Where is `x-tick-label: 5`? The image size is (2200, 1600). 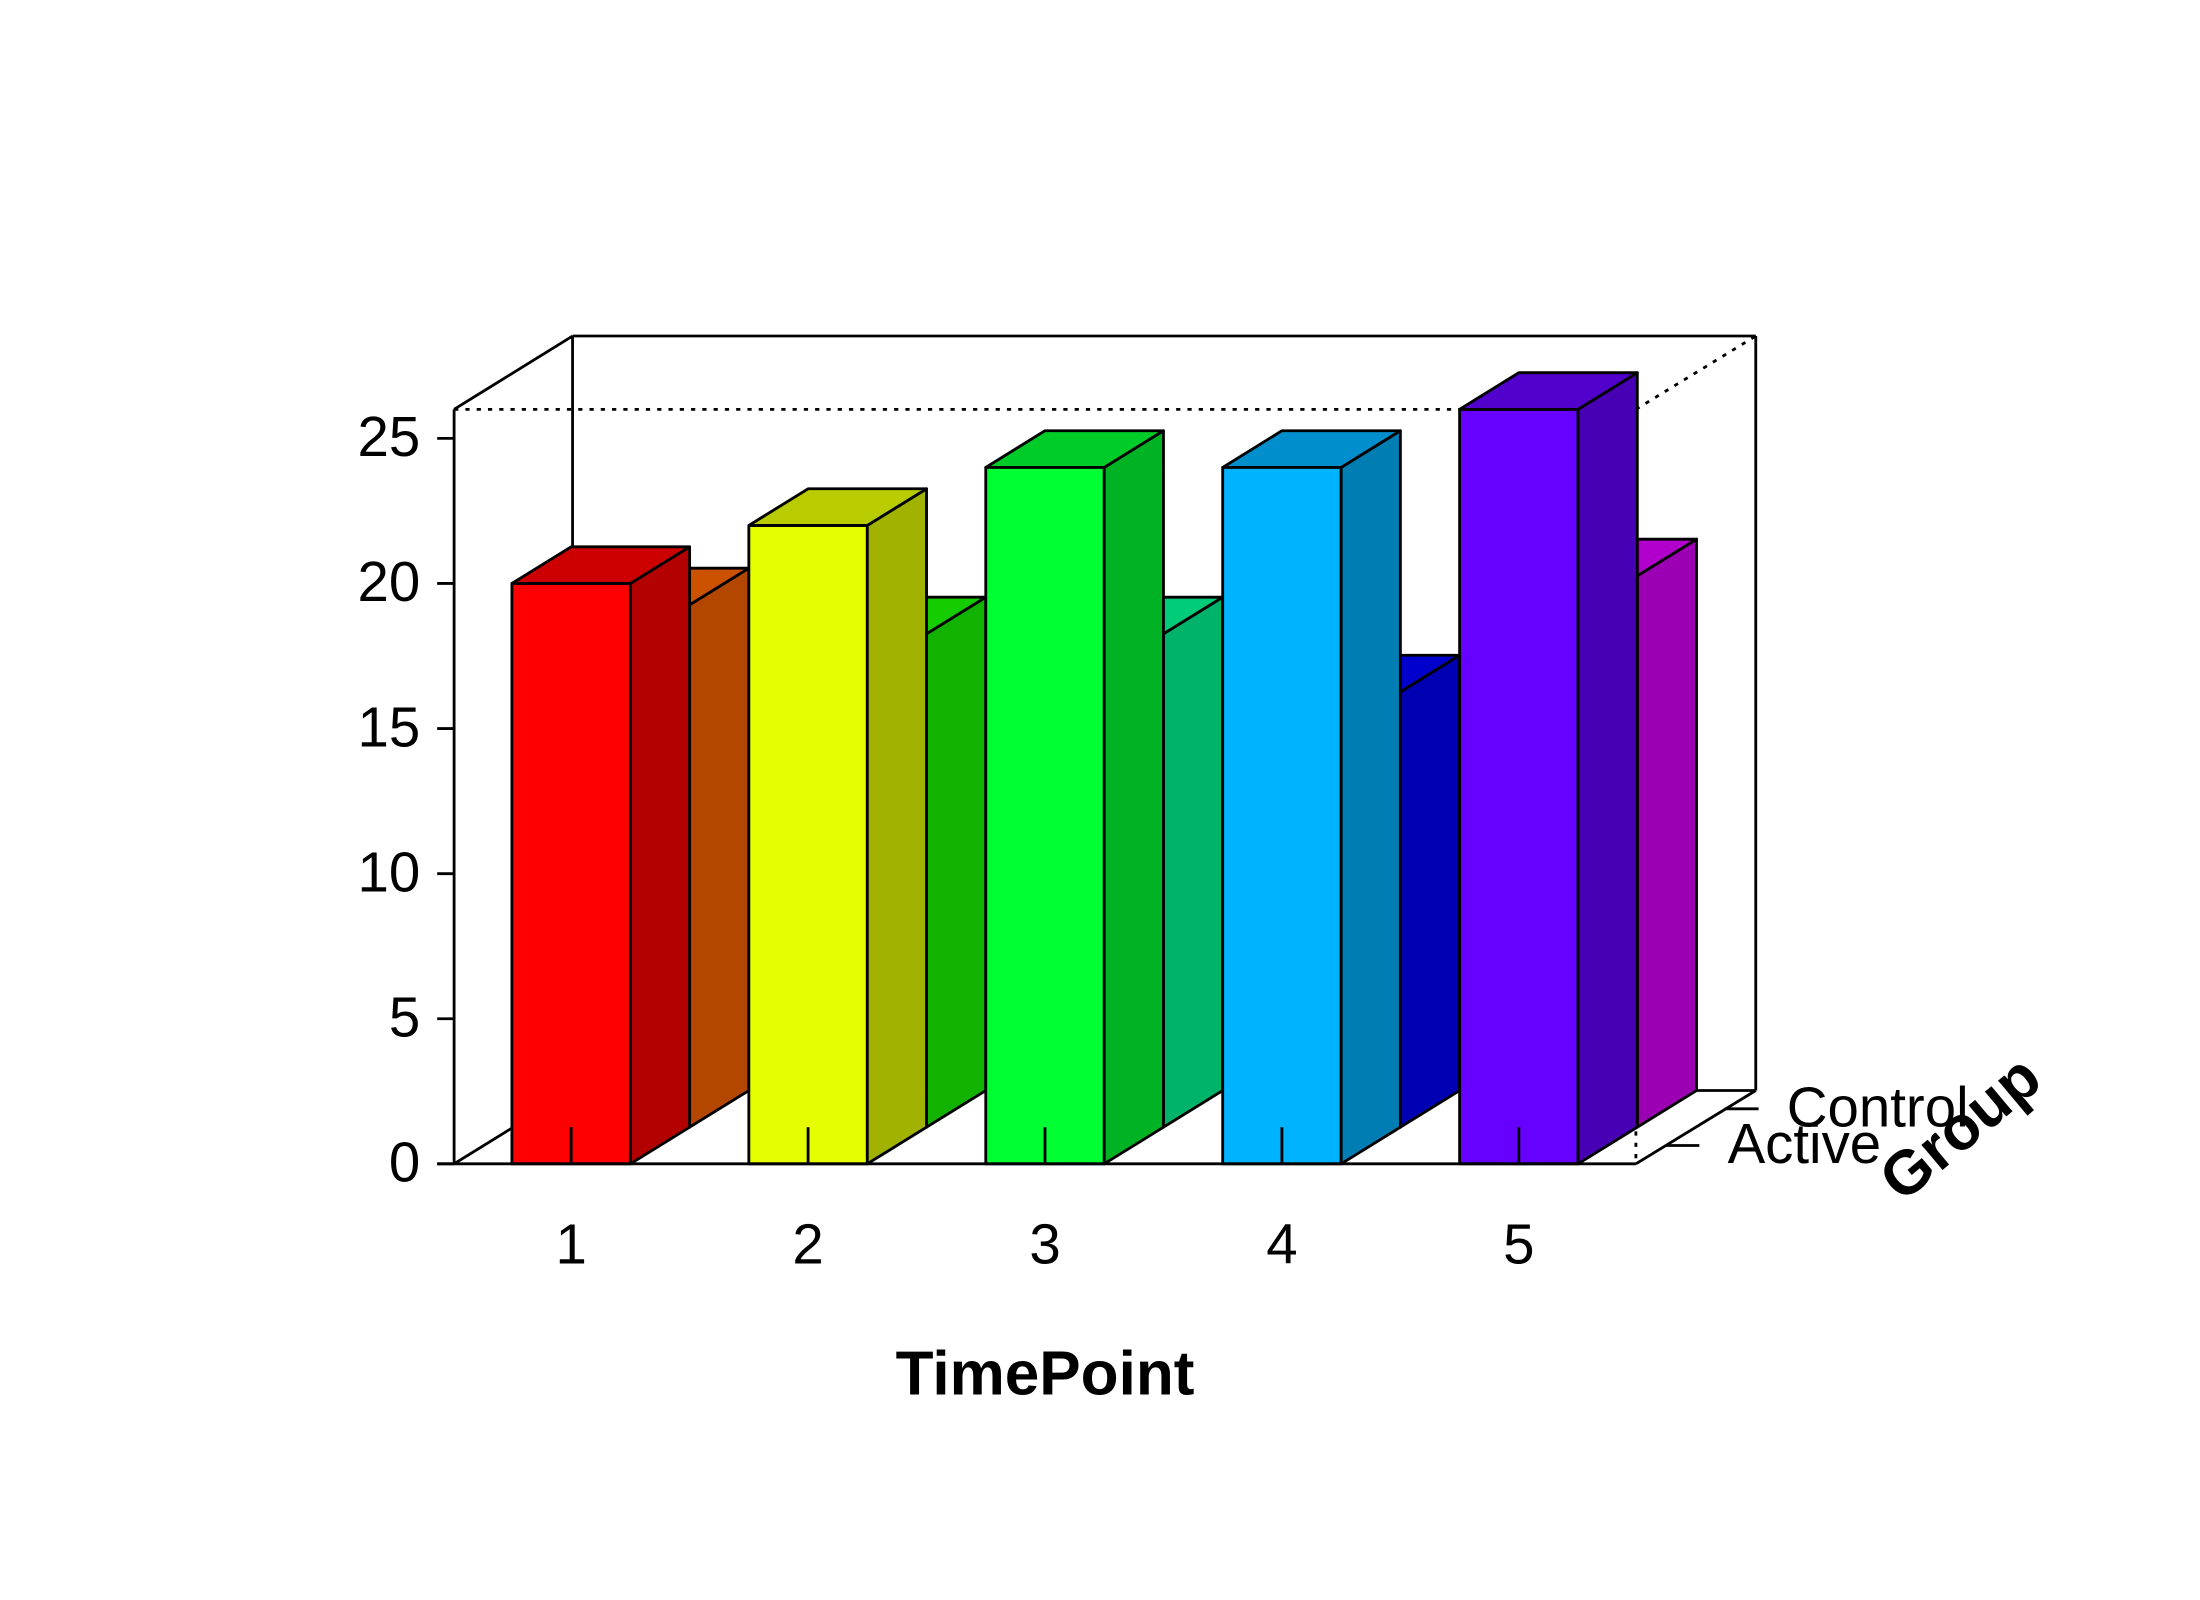 x-tick-label: 5 is located at coordinates (1518, 1243).